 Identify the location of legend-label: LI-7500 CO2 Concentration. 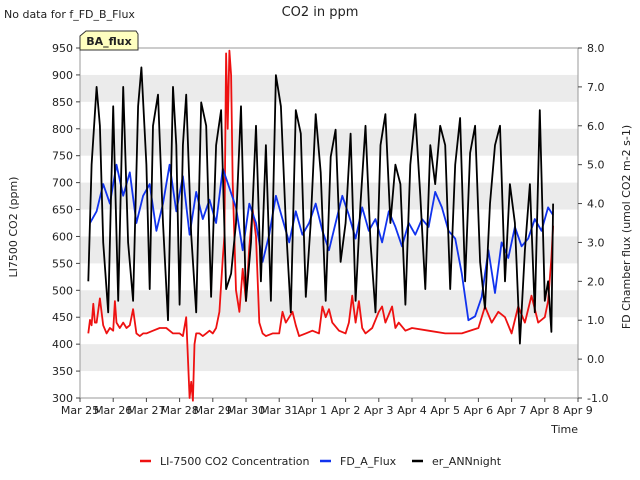
(235, 461).